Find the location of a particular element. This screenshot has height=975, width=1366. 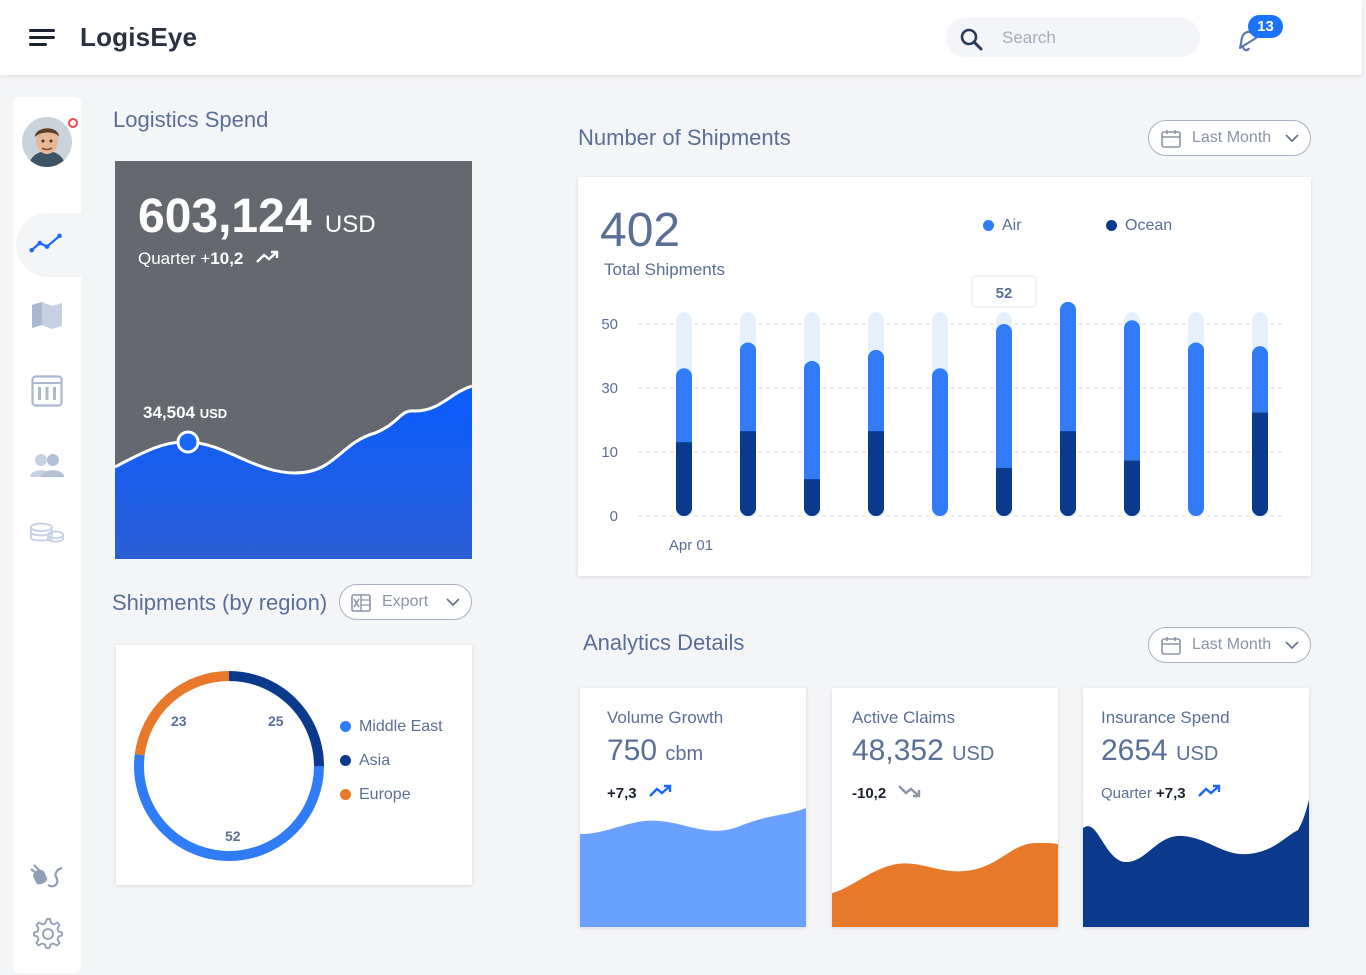

analytics-period-dropdown: Last Month is located at coordinates (1229, 645).